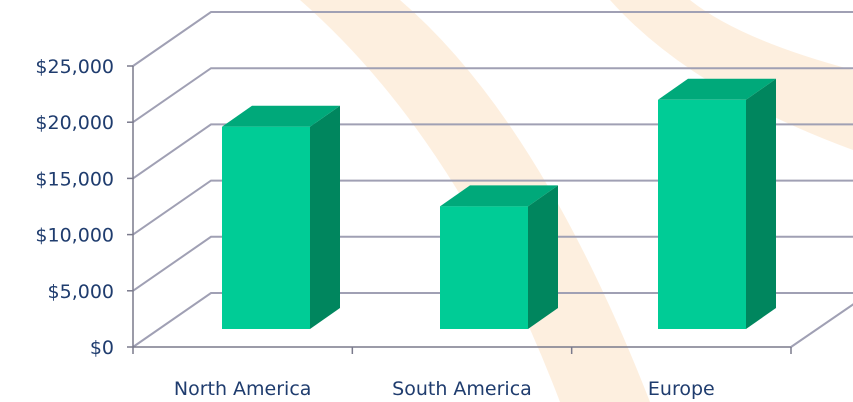  Describe the element at coordinates (81, 292) in the screenshot. I see `y-tick-label: $5,000` at that location.